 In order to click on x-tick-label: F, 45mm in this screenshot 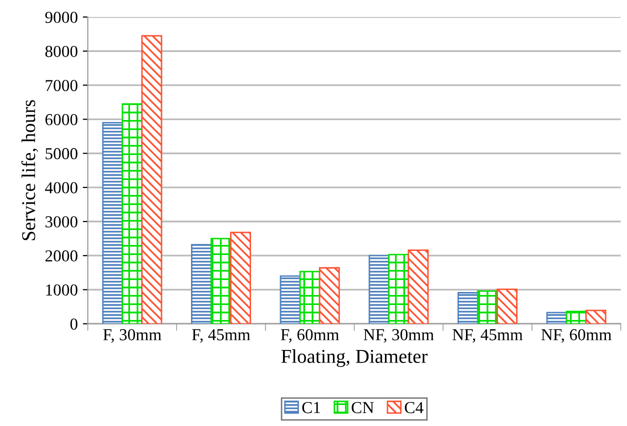, I will do `click(221, 336)`.